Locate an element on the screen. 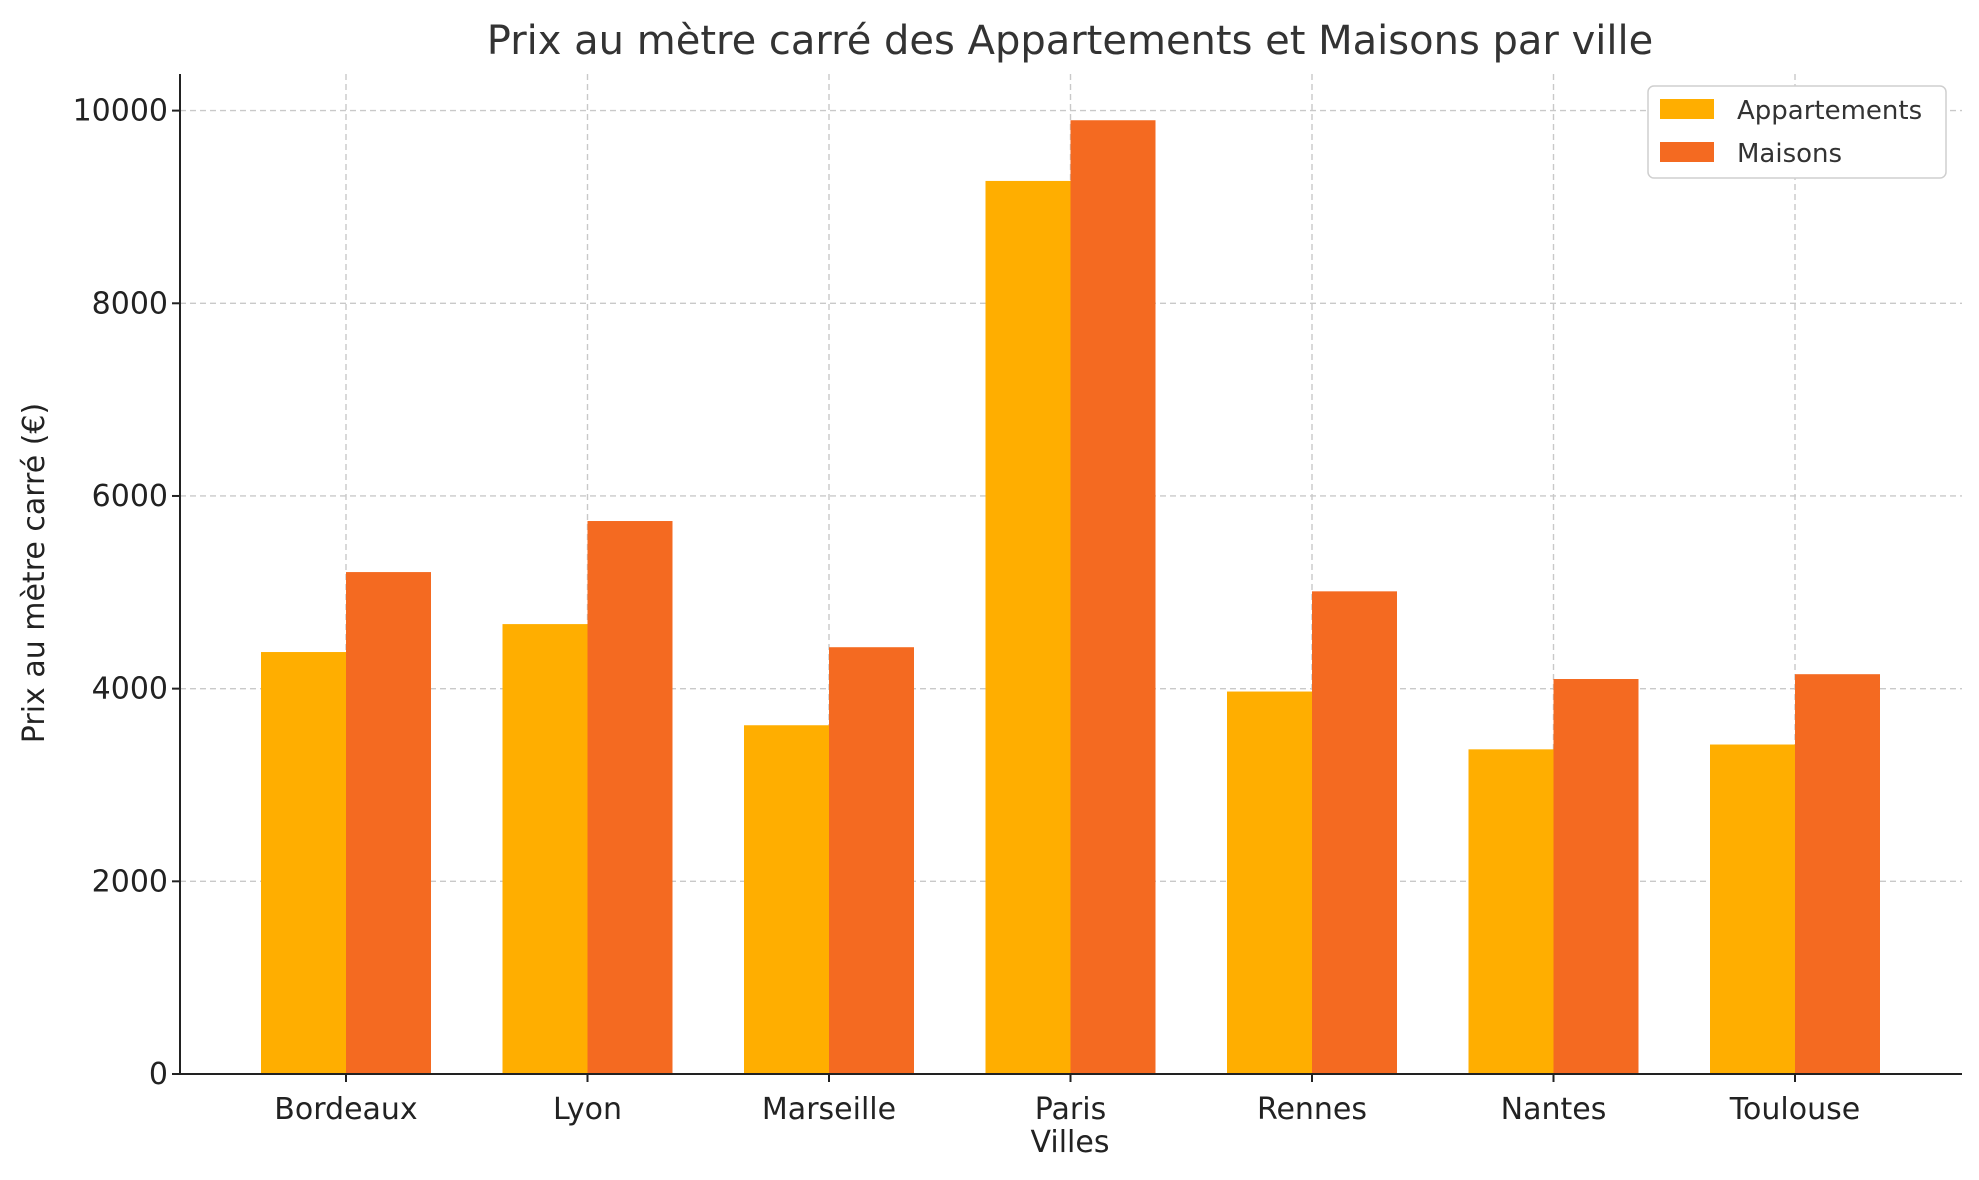 The image size is (1979, 1180). y-tick-label: 4000 is located at coordinates (130, 689).